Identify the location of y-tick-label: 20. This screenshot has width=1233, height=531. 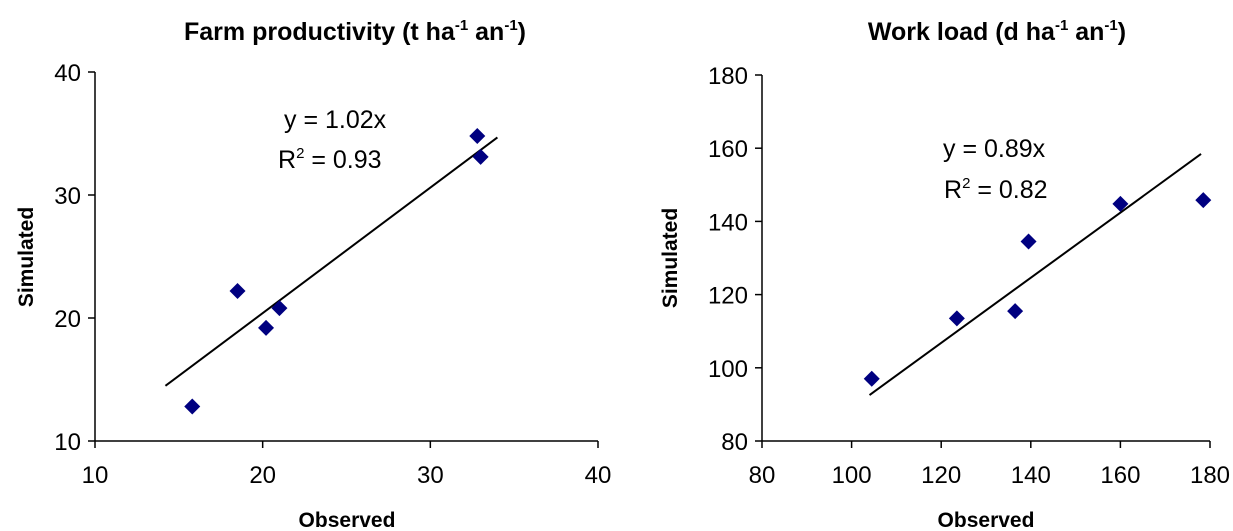
(67, 319).